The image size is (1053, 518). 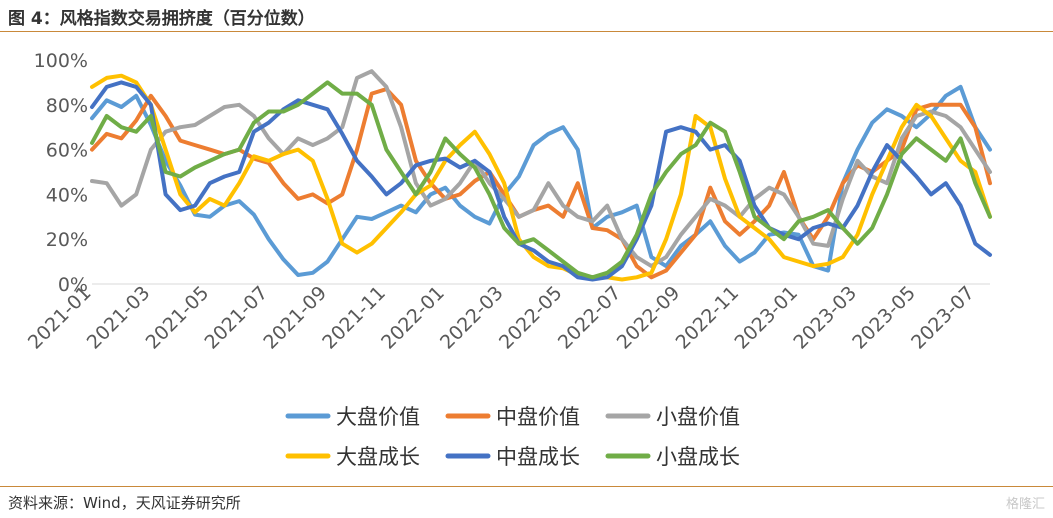 What do you see at coordinates (67, 106) in the screenshot?
I see `y-tick-label: 80%` at bounding box center [67, 106].